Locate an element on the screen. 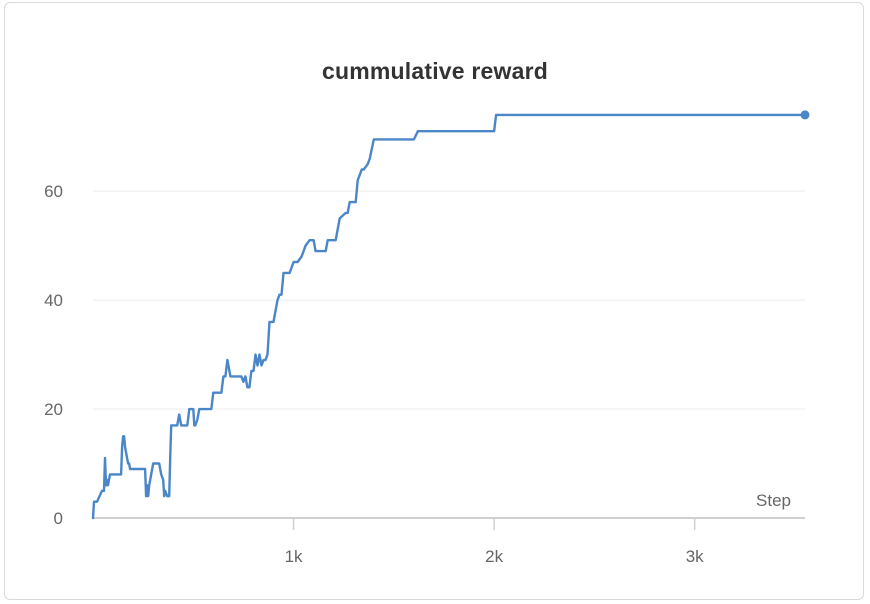  y-tick-label: 40 is located at coordinates (53, 300).